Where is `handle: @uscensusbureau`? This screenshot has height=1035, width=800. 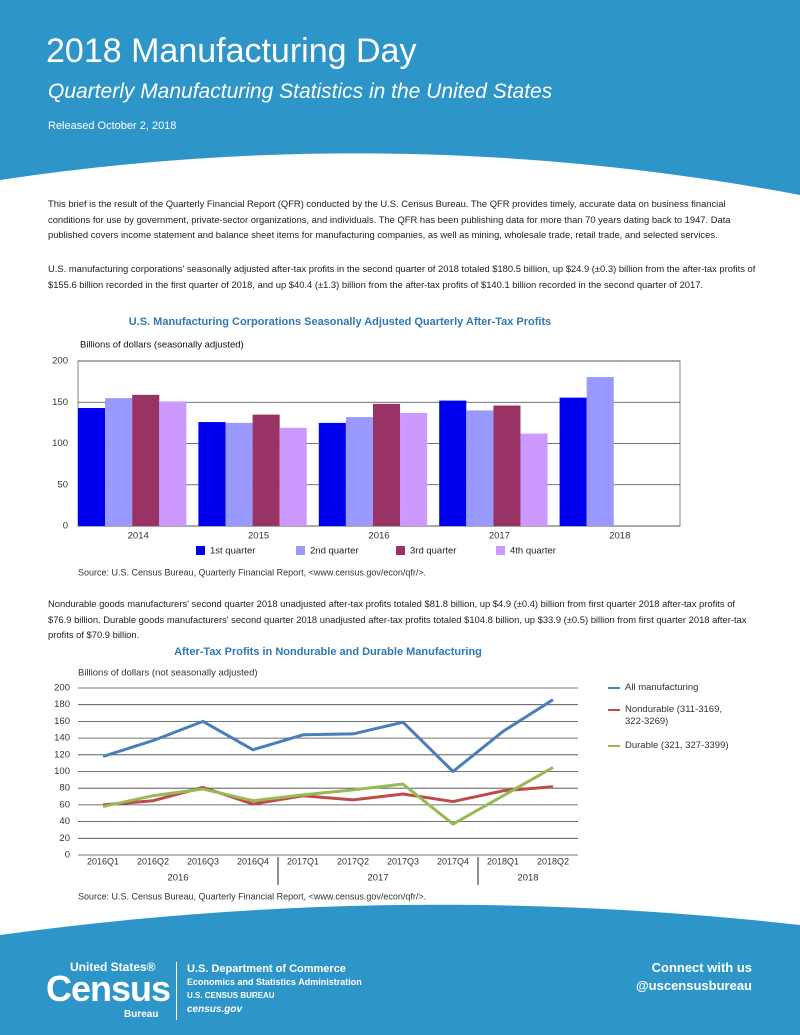
handle: @uscensusbureau is located at coordinates (694, 985).